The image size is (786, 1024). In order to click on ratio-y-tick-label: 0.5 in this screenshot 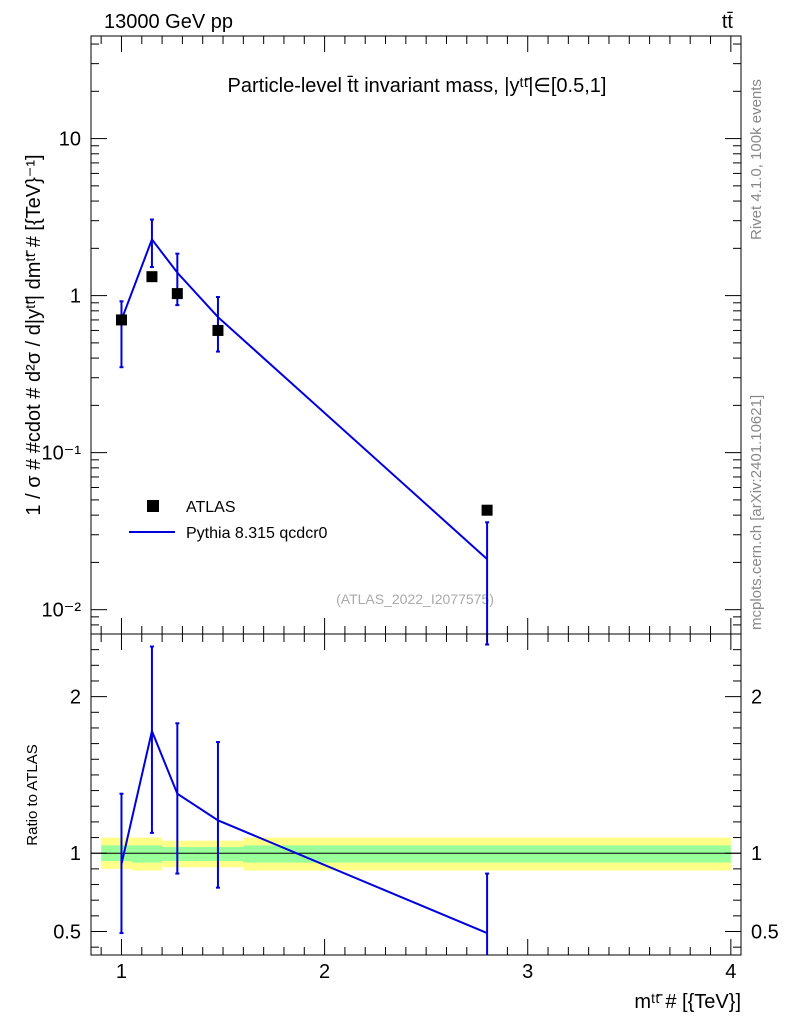, I will do `click(67, 933)`.